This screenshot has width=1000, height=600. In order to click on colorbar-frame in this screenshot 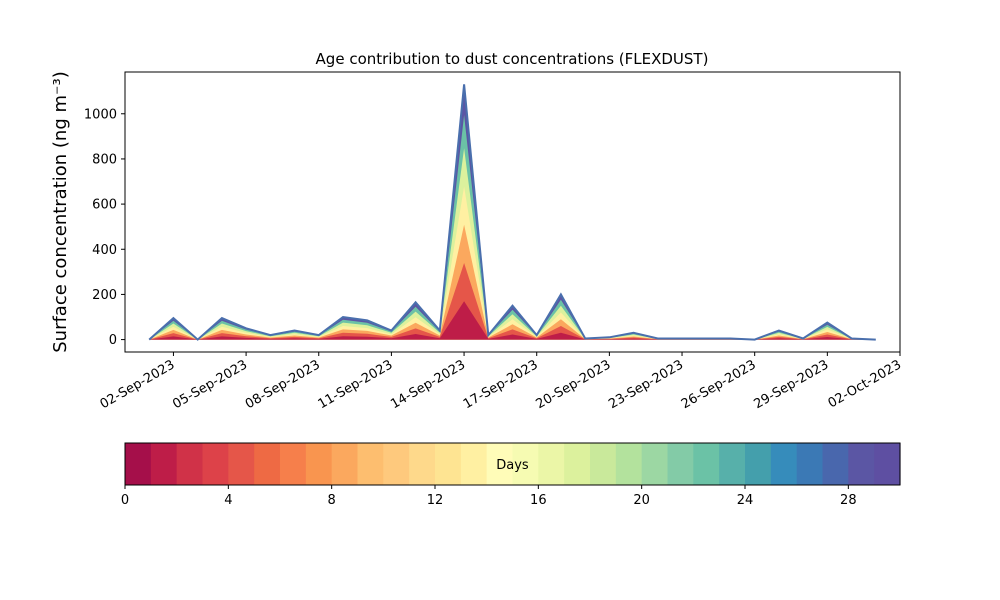, I will do `click(512, 464)`.